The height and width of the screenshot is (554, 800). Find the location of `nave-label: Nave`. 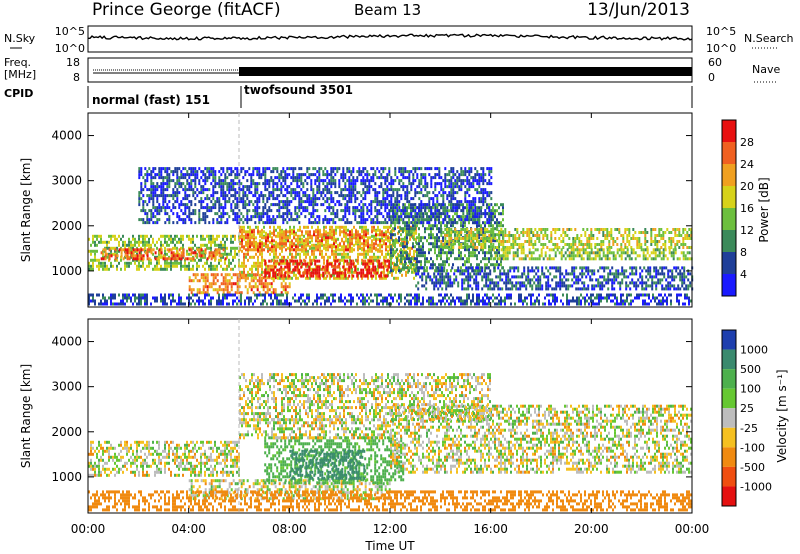

nave-label: Nave is located at coordinates (766, 69).